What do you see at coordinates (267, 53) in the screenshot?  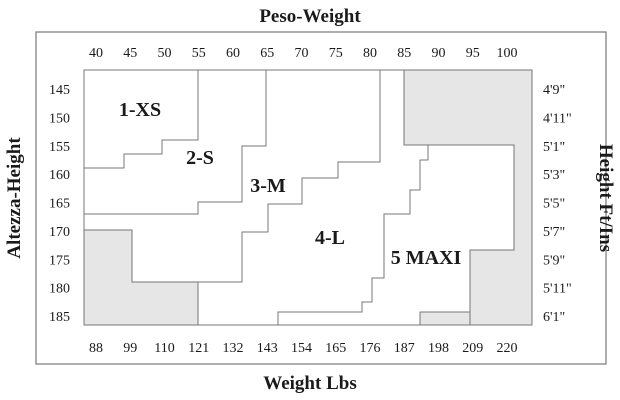 I see `tick-weight-kg: 65` at bounding box center [267, 53].